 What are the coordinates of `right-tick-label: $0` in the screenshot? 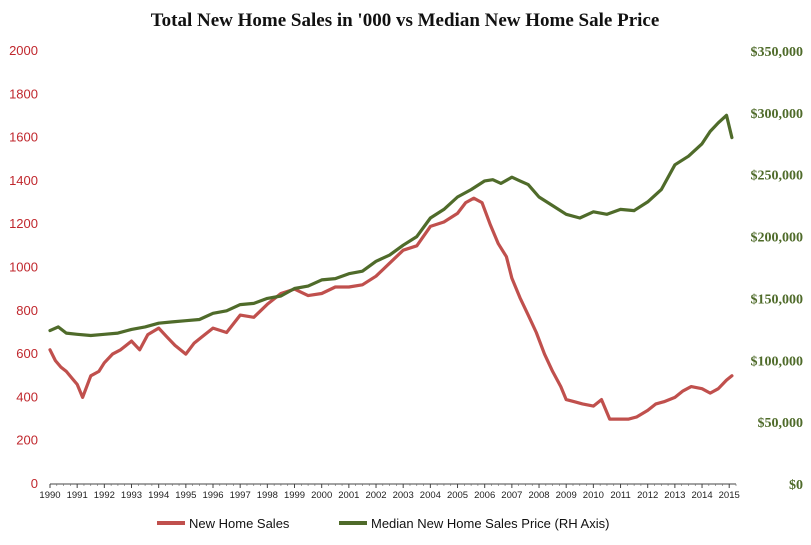 It's located at (796, 485).